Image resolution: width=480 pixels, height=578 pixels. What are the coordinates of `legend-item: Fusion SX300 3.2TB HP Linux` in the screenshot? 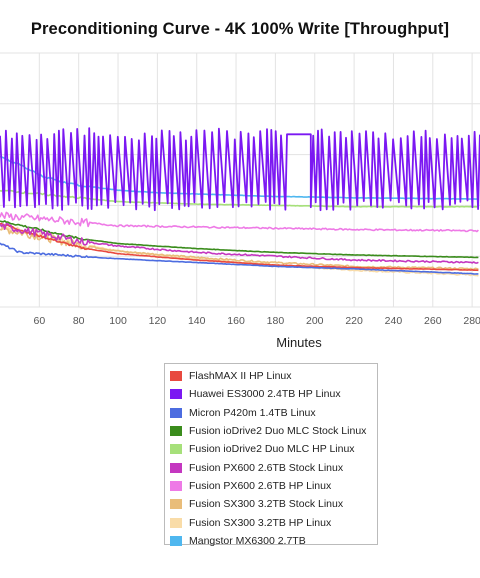 It's located at (271, 522).